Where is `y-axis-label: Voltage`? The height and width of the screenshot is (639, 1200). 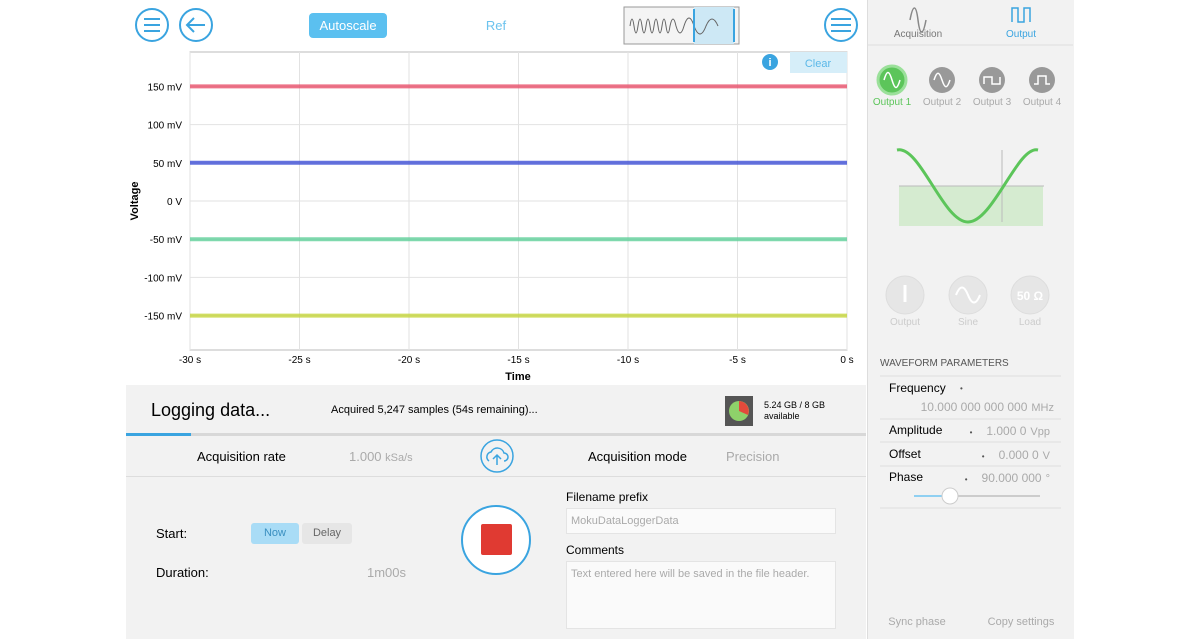
y-axis-label: Voltage is located at coordinates (135, 201).